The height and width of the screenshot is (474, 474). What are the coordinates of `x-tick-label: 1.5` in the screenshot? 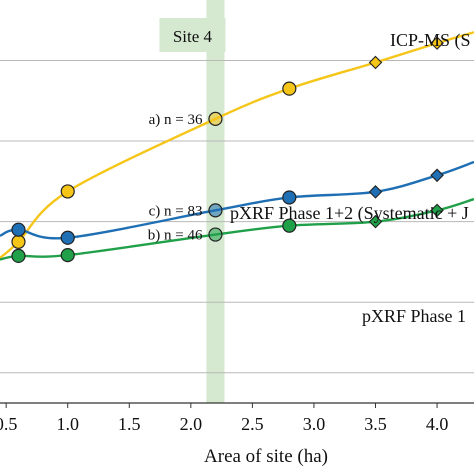 It's located at (129, 424).